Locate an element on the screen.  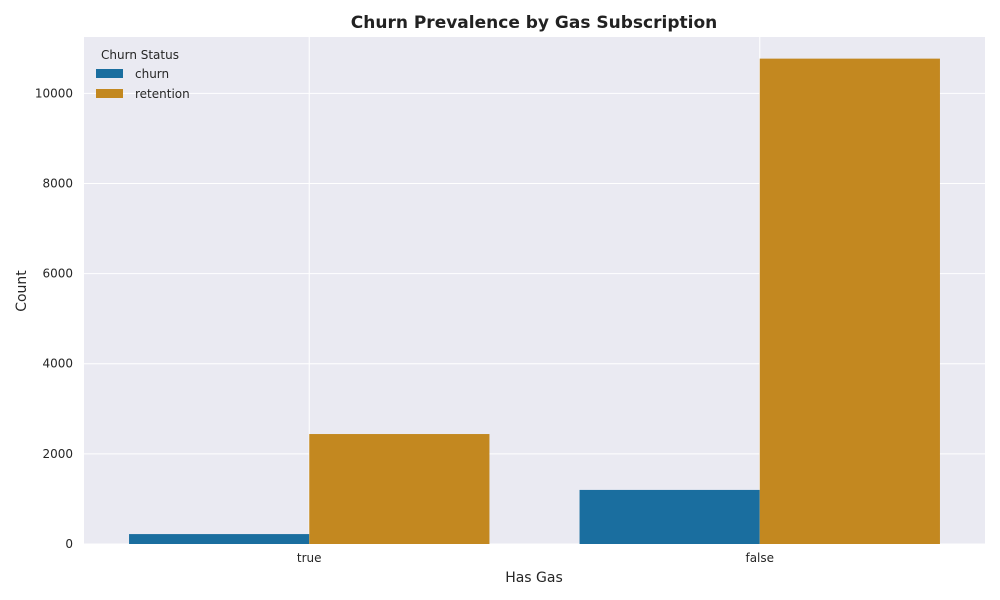
y-tick-label: 10000 is located at coordinates (54, 93).